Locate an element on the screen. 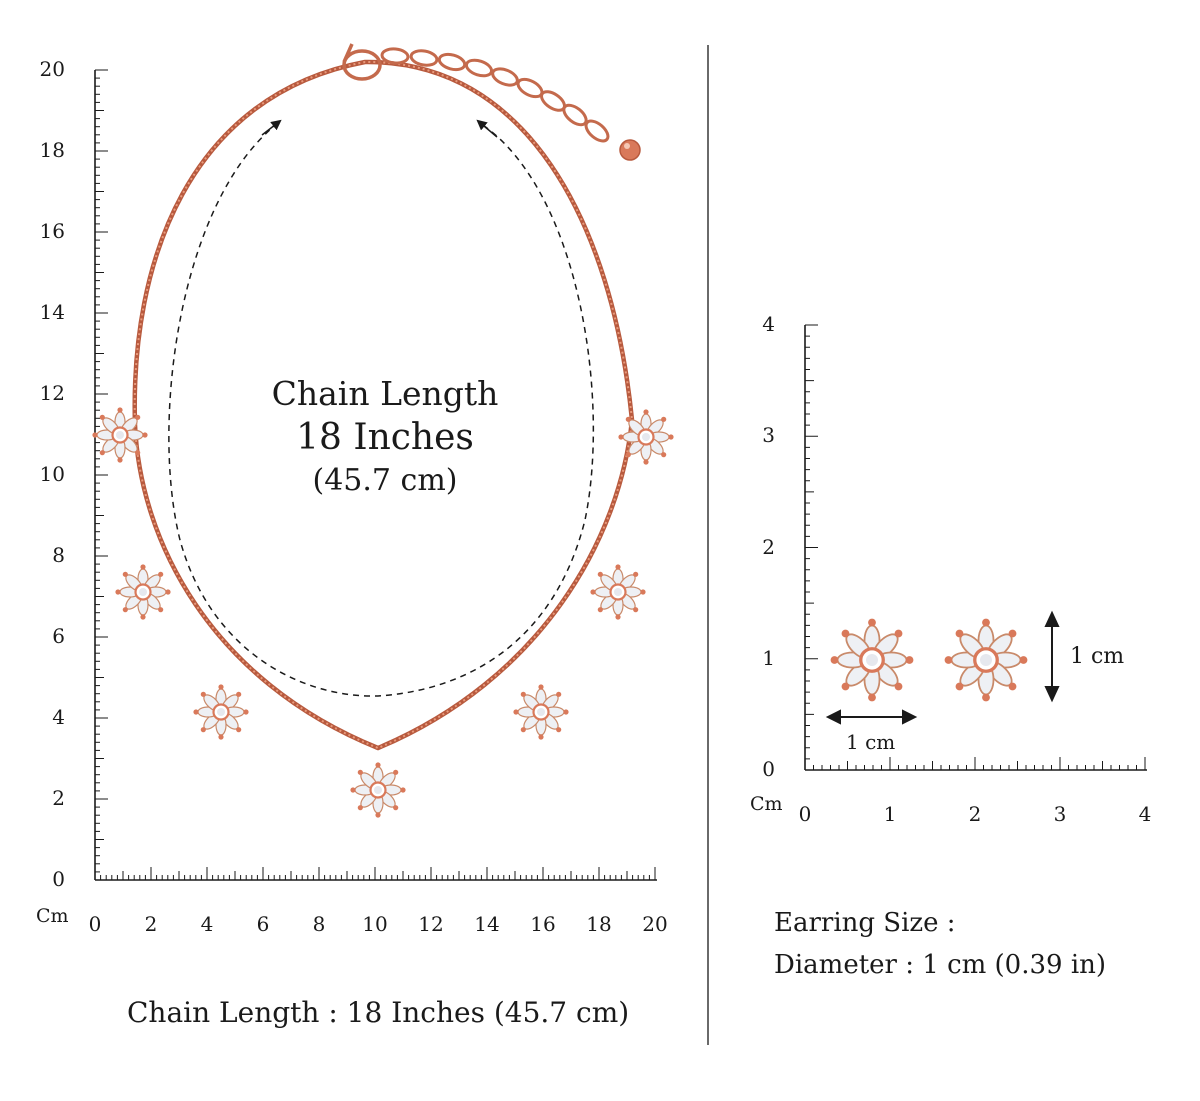 This screenshot has height=1101, width=1200. earring-x-tick-label: 4 is located at coordinates (1145, 814).